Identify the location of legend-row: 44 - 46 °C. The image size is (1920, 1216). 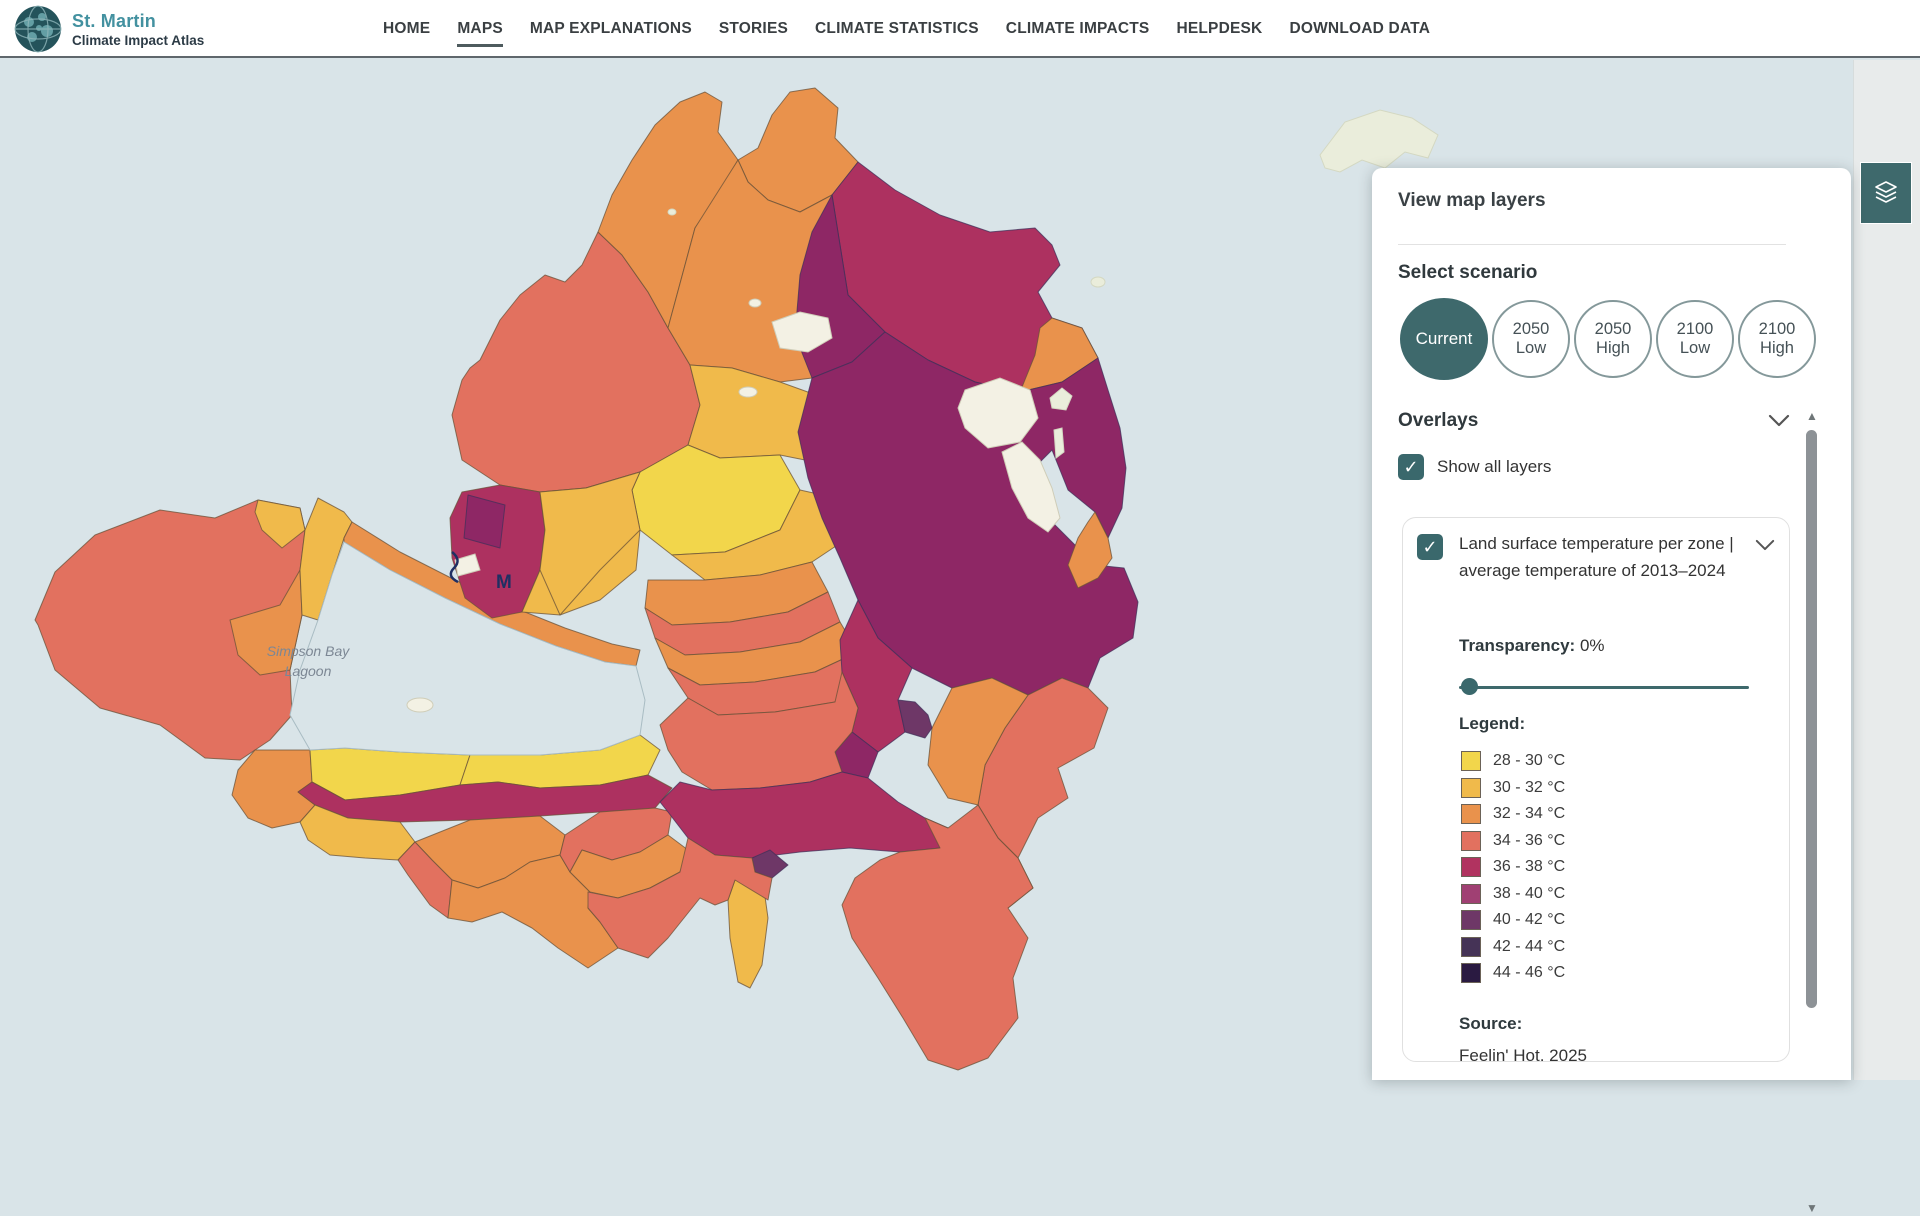
(1513, 973).